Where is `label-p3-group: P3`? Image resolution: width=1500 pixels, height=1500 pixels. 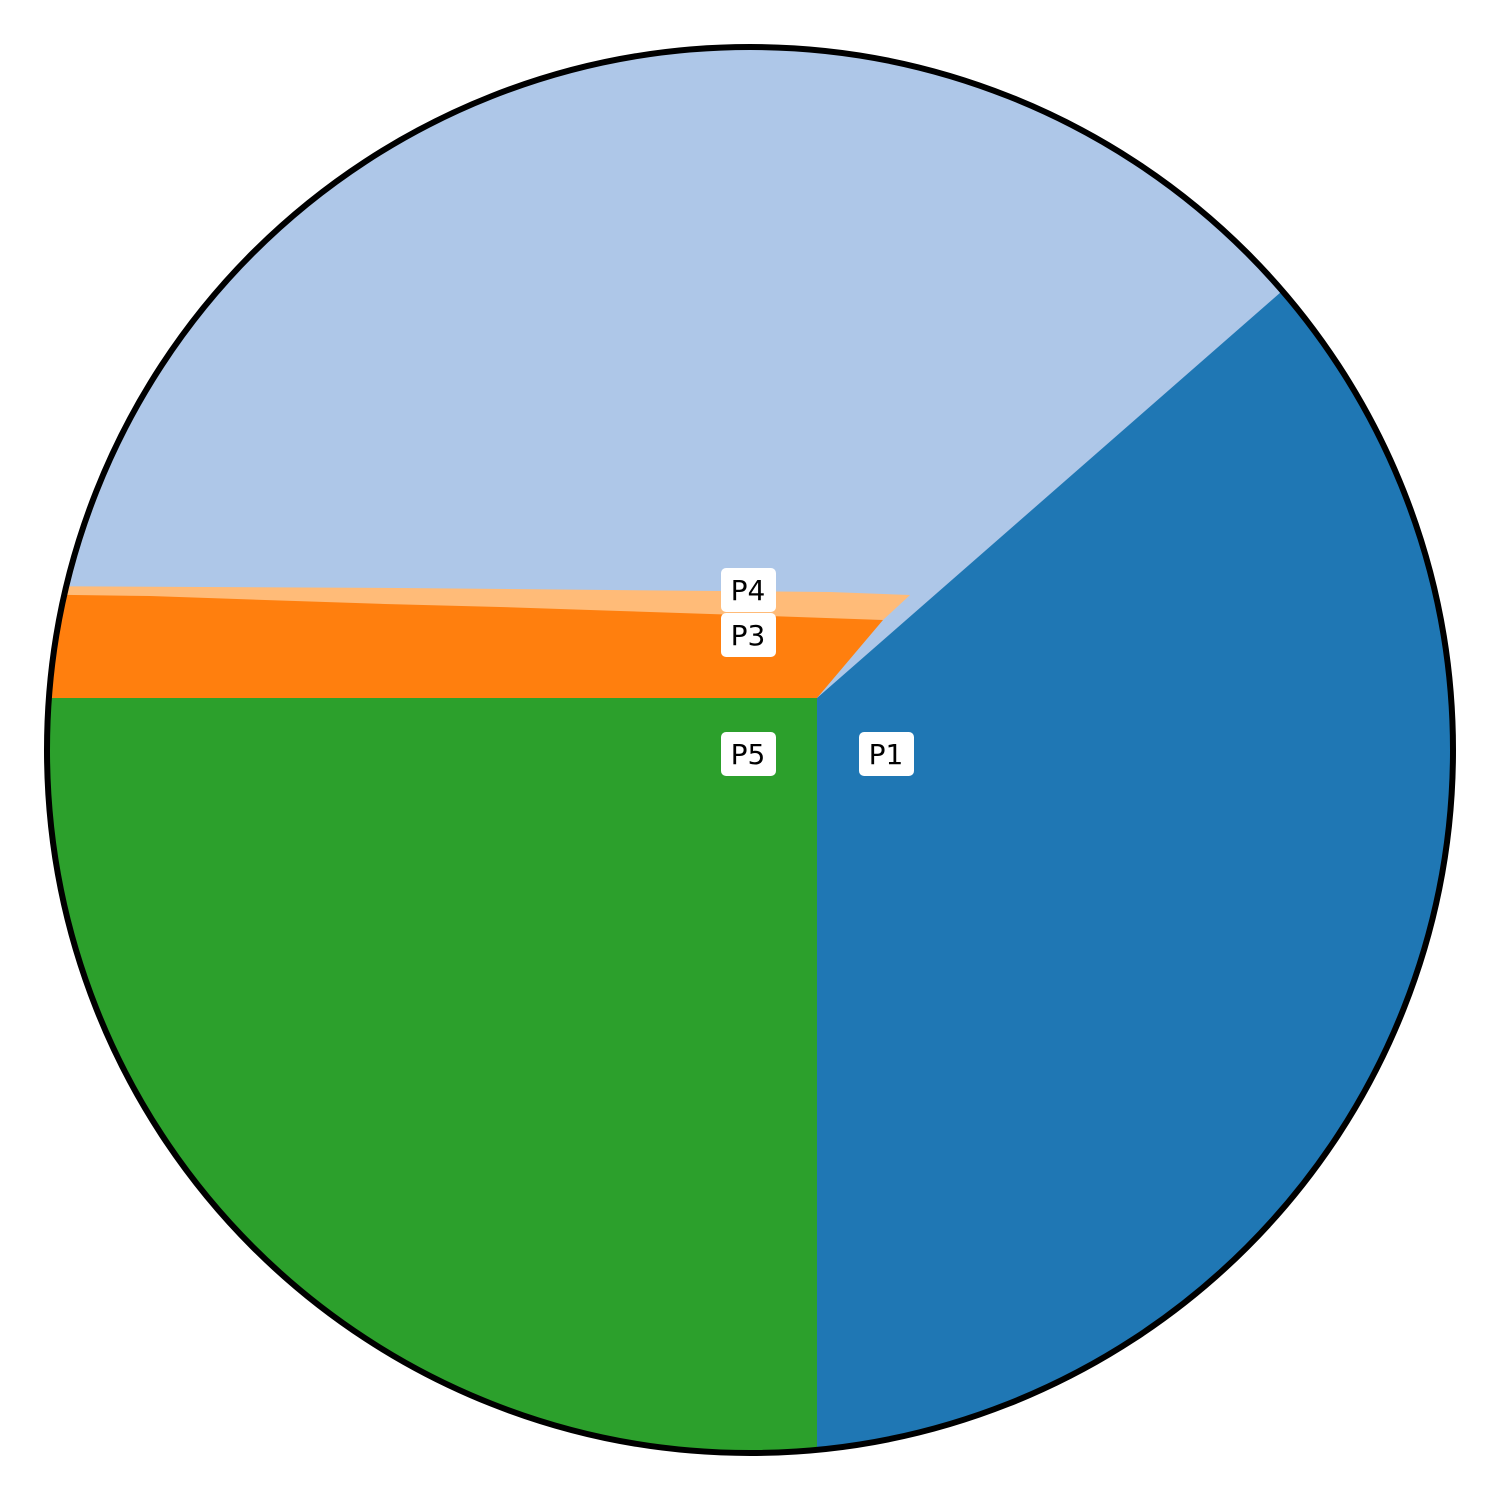 label-p3-group: P3 is located at coordinates (748, 635).